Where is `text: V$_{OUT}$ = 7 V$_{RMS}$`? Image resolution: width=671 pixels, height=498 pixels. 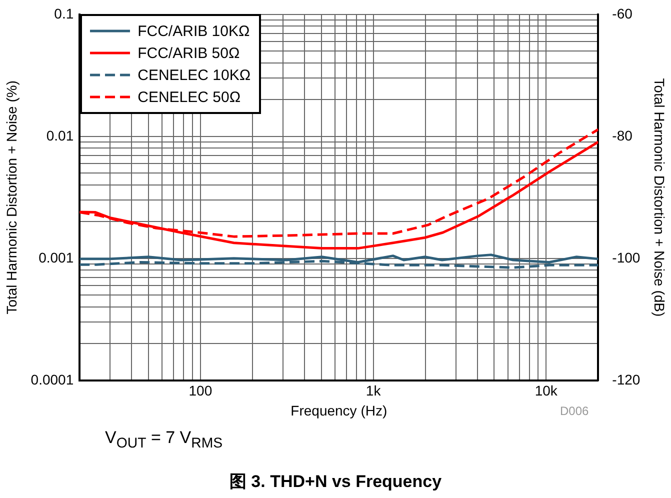 text: V$_{OUT}$ = 7 V$_{RMS}$ is located at coordinates (164, 440).